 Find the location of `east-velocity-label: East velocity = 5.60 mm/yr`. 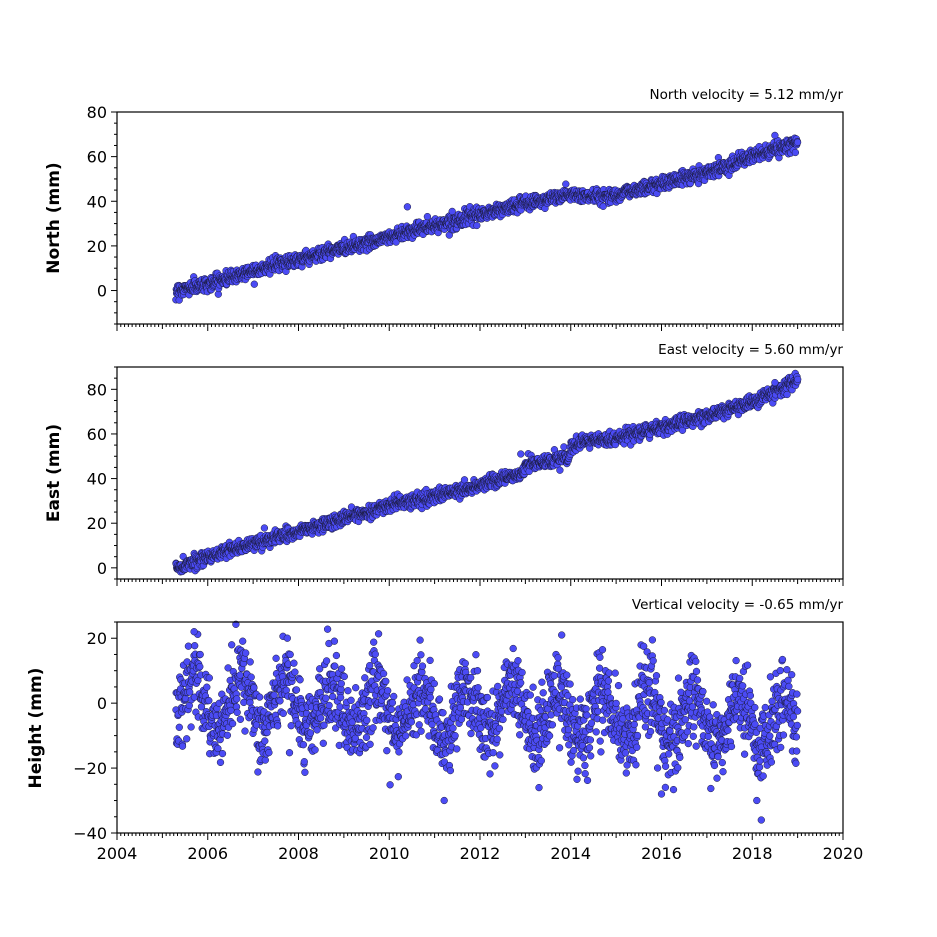

east-velocity-label: East velocity = 5.60 mm/yr is located at coordinates (750, 350).